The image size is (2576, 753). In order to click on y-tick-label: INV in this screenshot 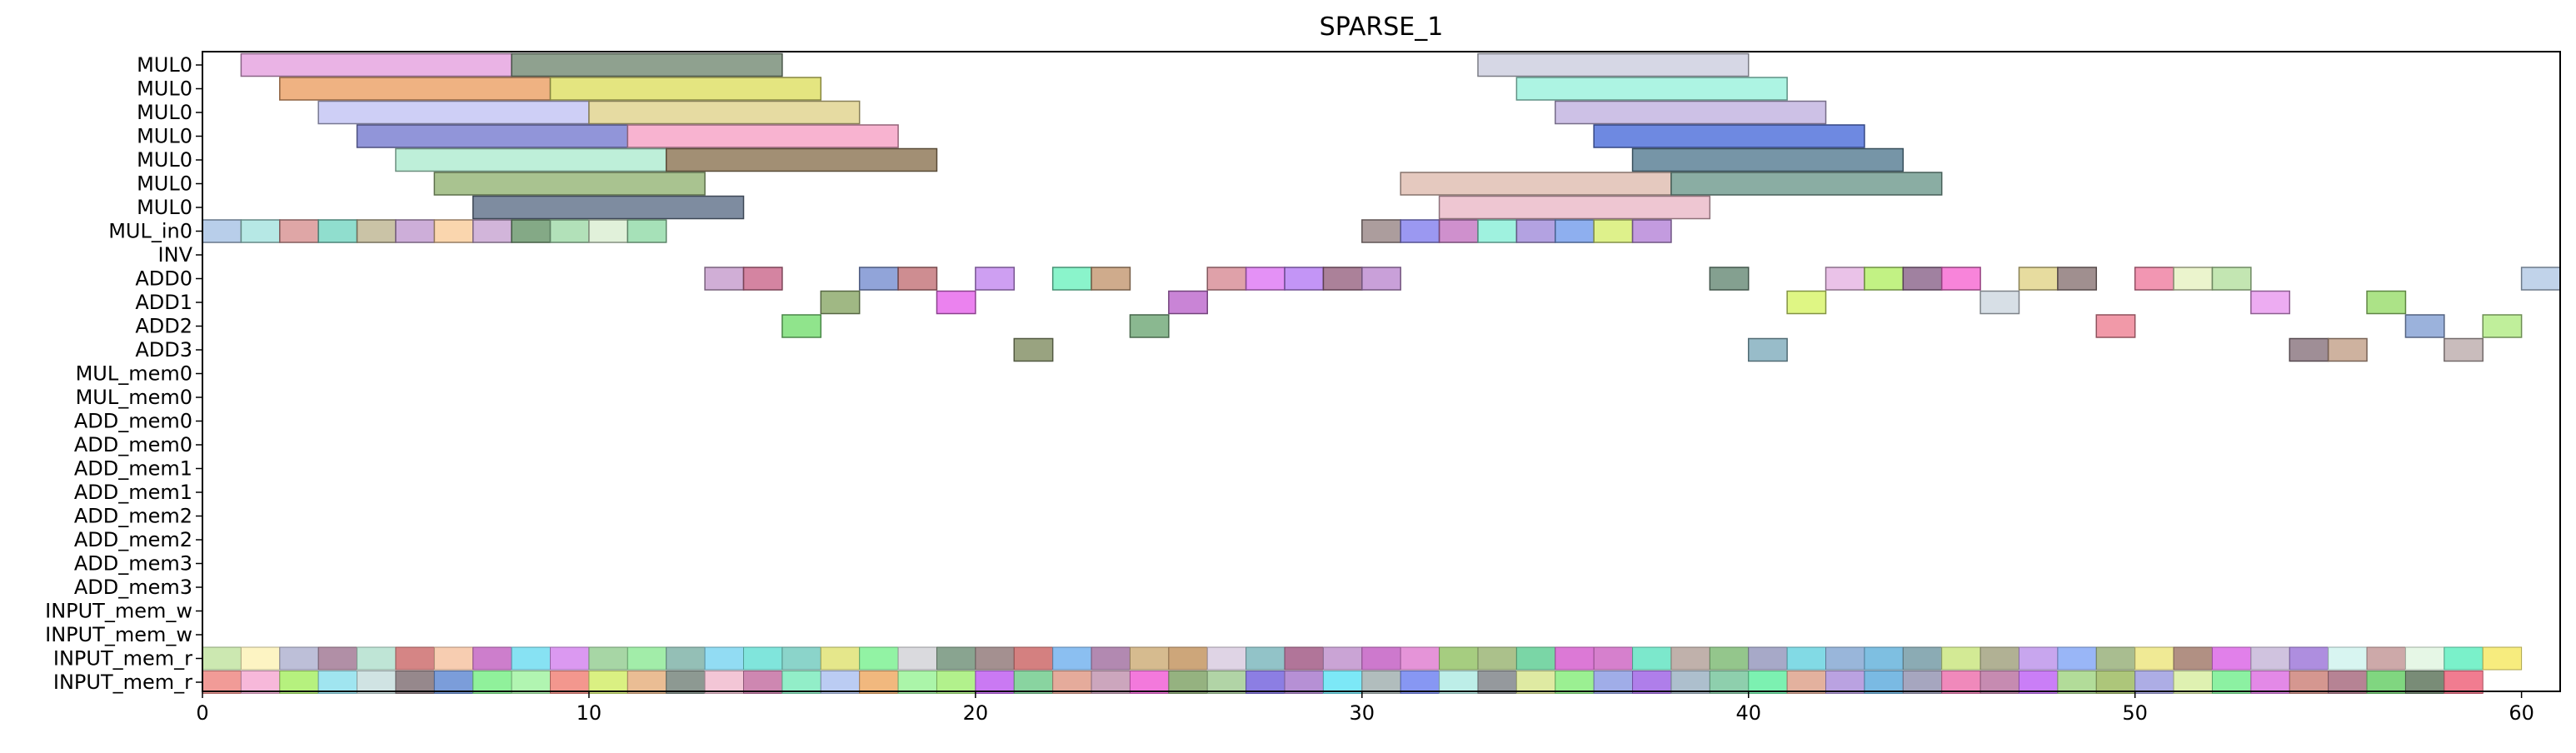, I will do `click(175, 255)`.